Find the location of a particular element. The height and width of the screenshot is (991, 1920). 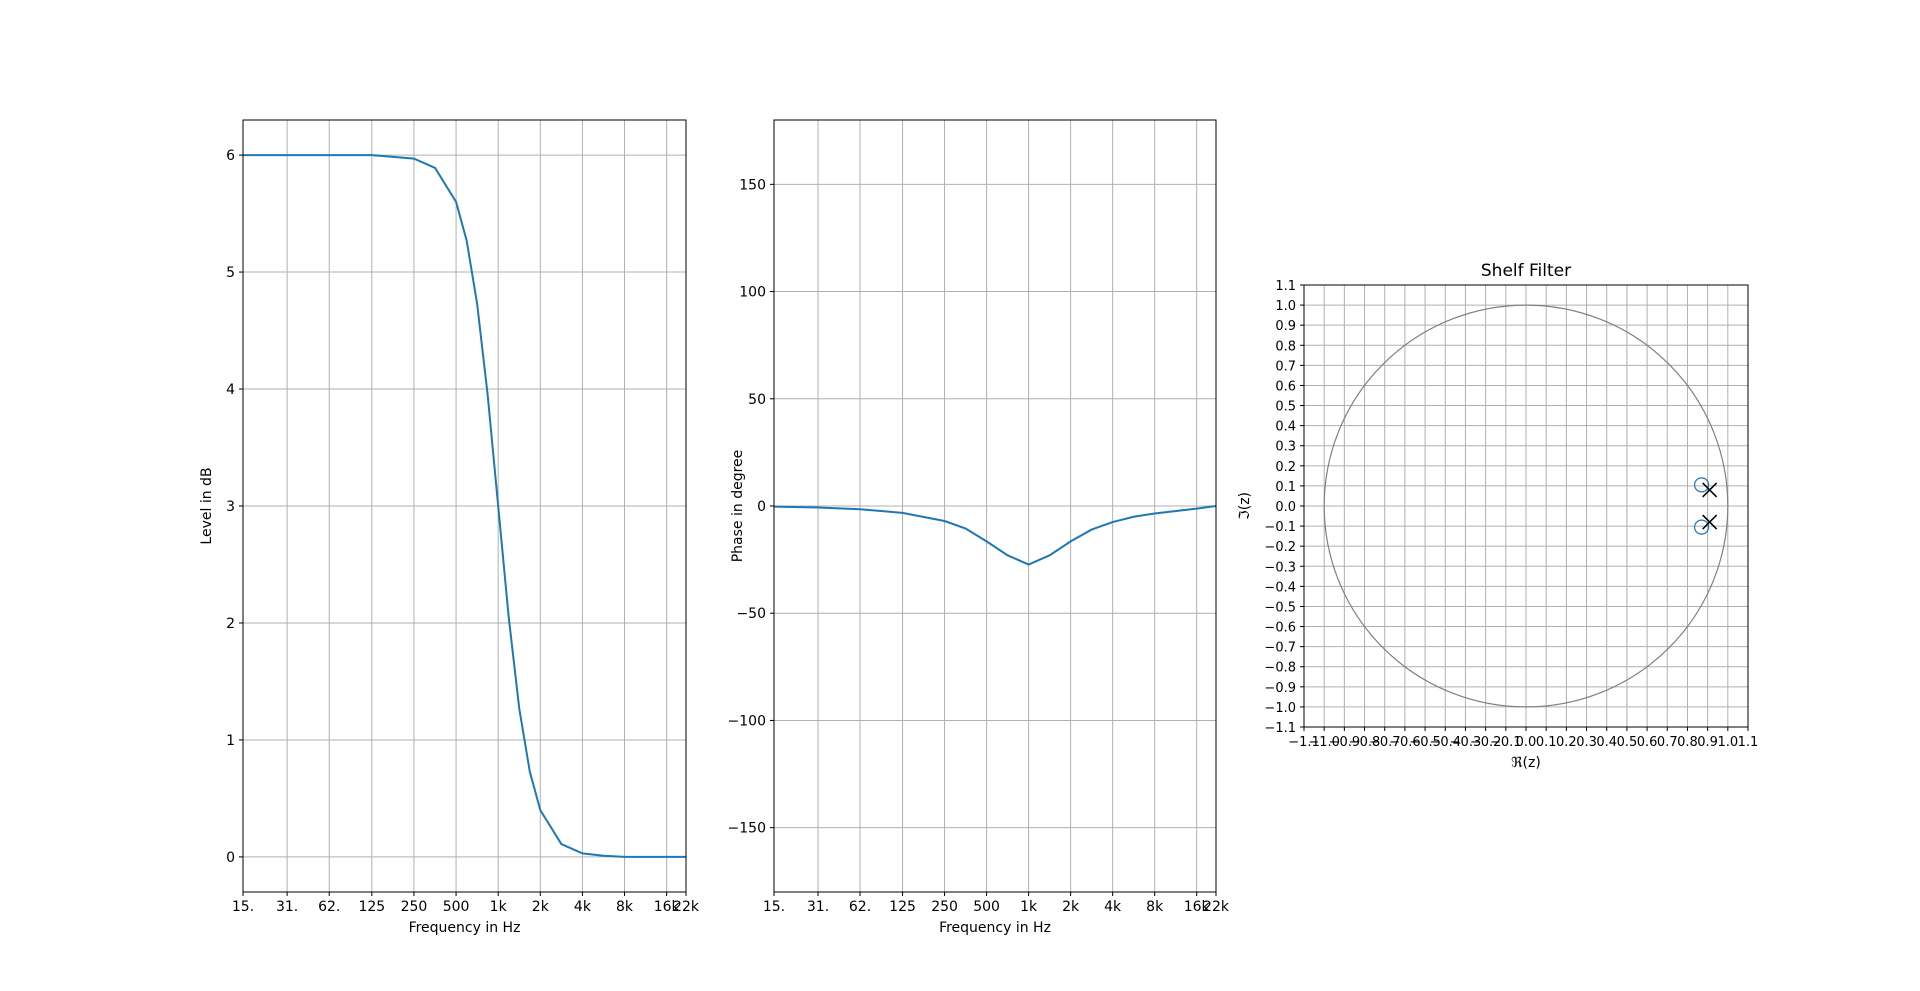

y-tick-label: −0.3 is located at coordinates (1280, 567).